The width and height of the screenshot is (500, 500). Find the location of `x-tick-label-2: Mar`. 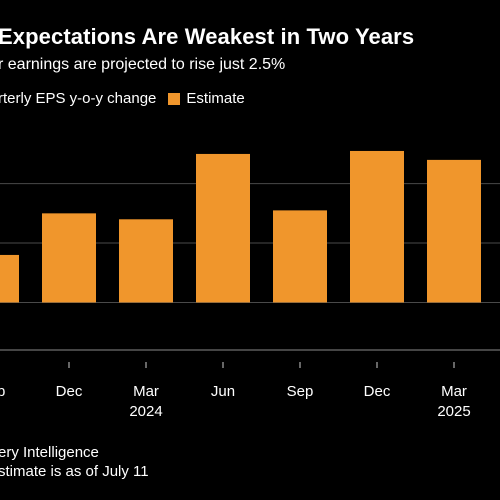

x-tick-label-2: Mar is located at coordinates (146, 391).